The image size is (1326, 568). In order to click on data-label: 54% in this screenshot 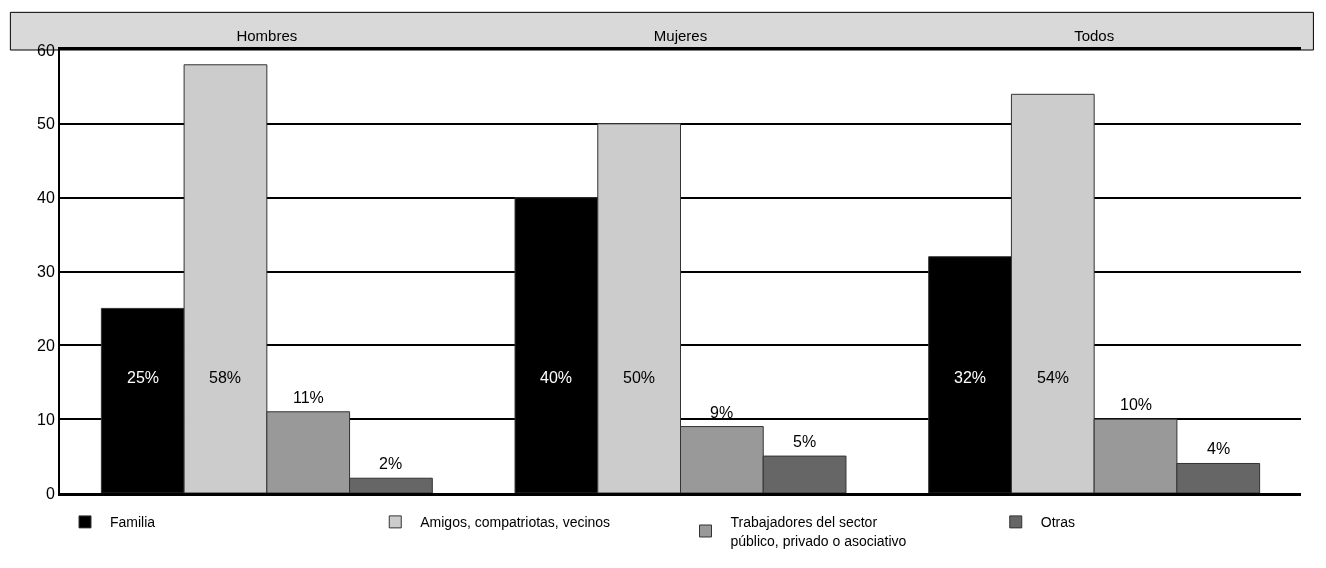, I will do `click(1053, 377)`.